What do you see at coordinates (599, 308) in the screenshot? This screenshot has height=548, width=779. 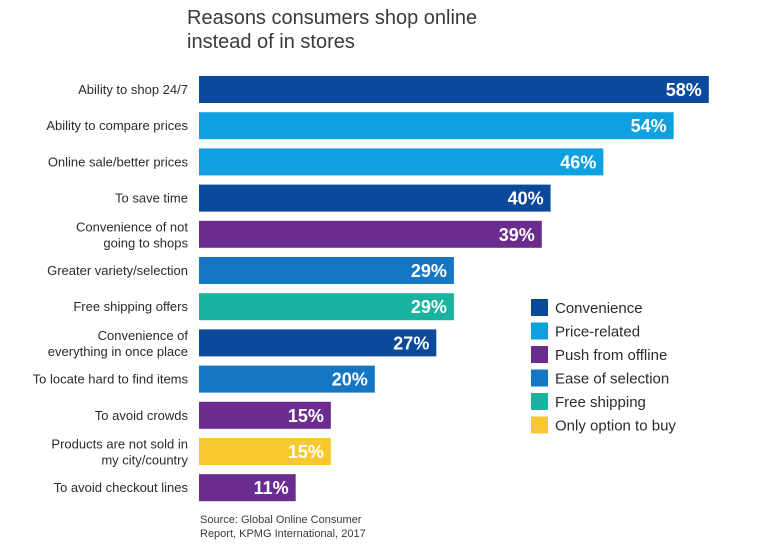 I see `legend-label-convenience: Convenience` at bounding box center [599, 308].